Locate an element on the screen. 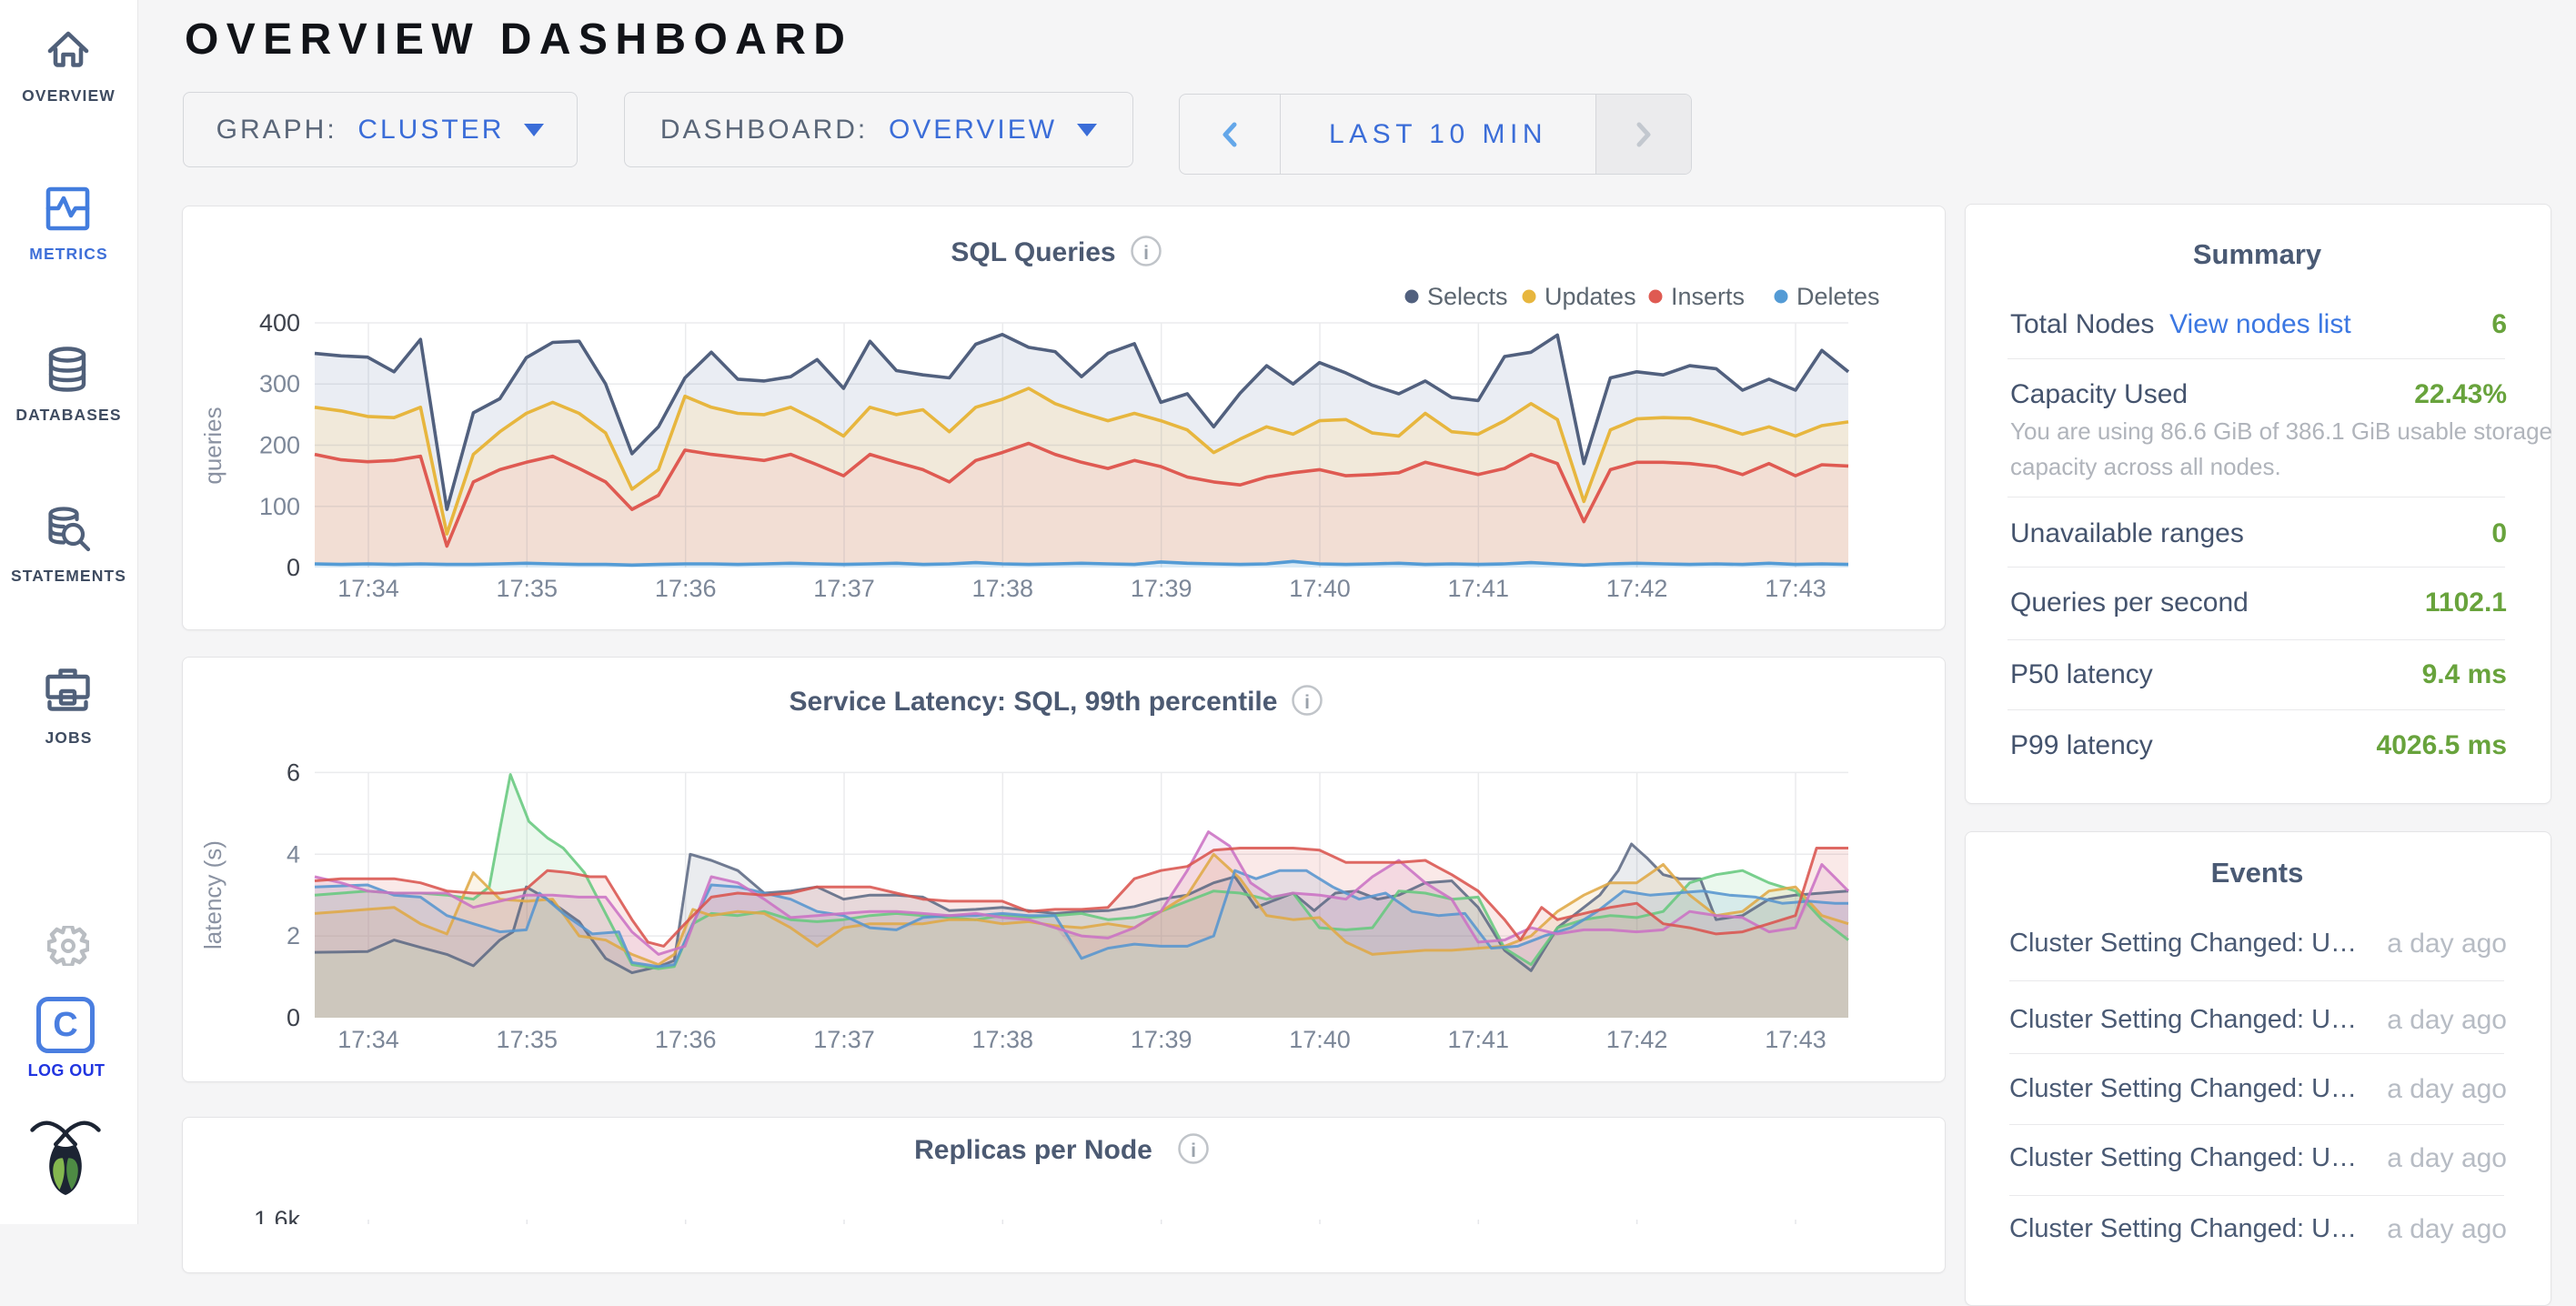 The height and width of the screenshot is (1306, 2576). svg-text: 400 is located at coordinates (279, 323).